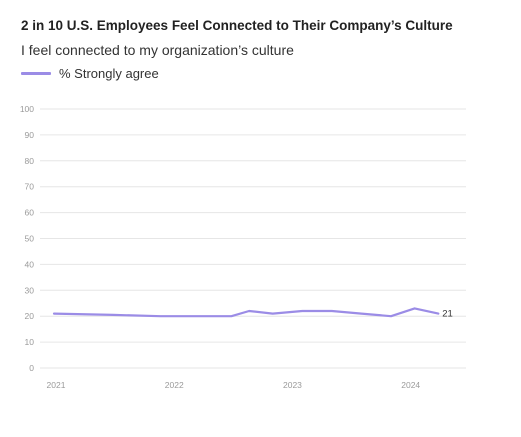 Image resolution: width=521 pixels, height=437 pixels. Describe the element at coordinates (56, 385) in the screenshot. I see `x-tick-label: 2021` at that location.